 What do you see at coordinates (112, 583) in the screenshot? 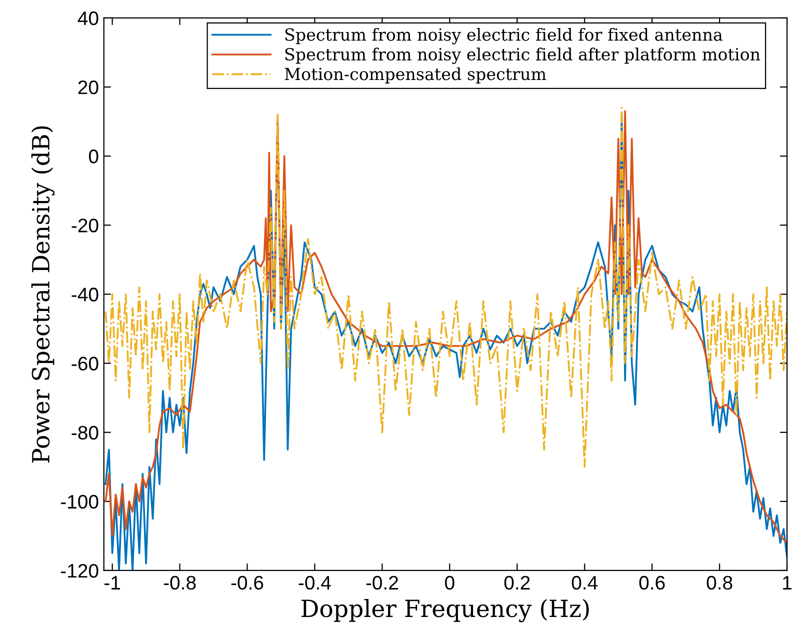
I see `x-tick-label: -1` at bounding box center [112, 583].